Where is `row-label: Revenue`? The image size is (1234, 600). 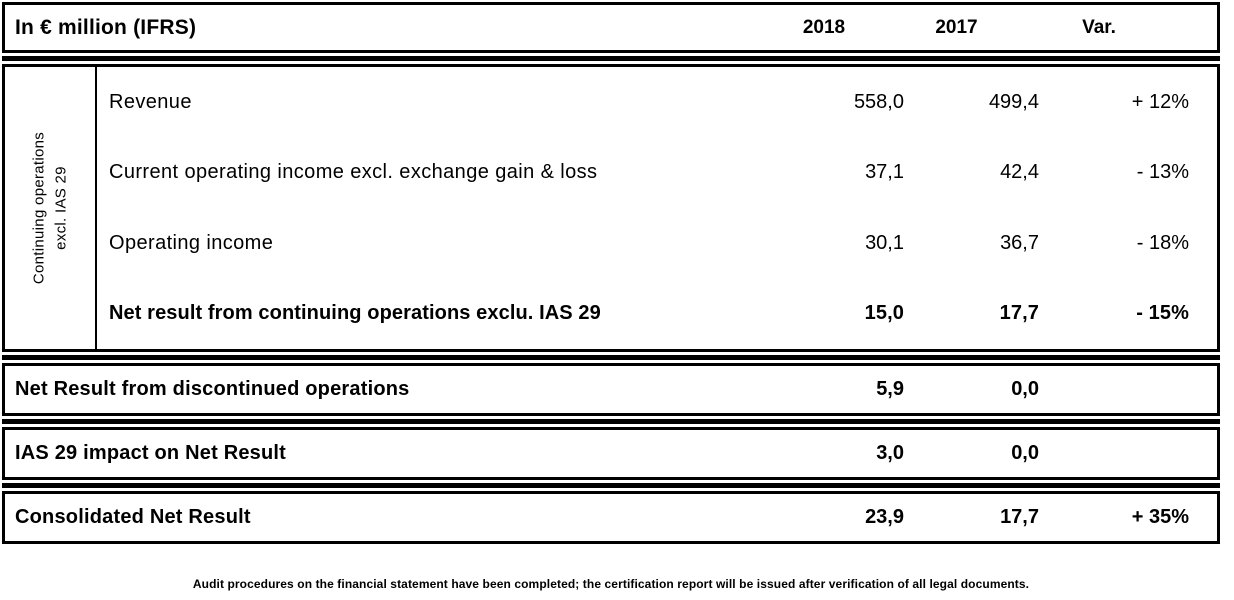
row-label: Revenue is located at coordinates (150, 101).